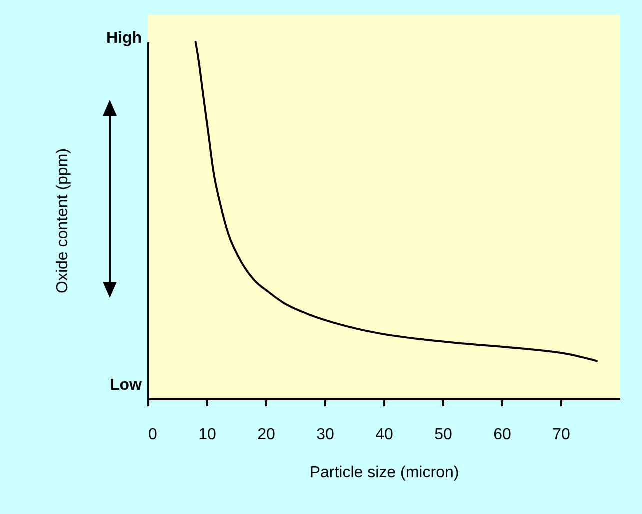 This screenshot has height=514, width=642. What do you see at coordinates (561, 435) in the screenshot?
I see `x-tick-label: 70` at bounding box center [561, 435].